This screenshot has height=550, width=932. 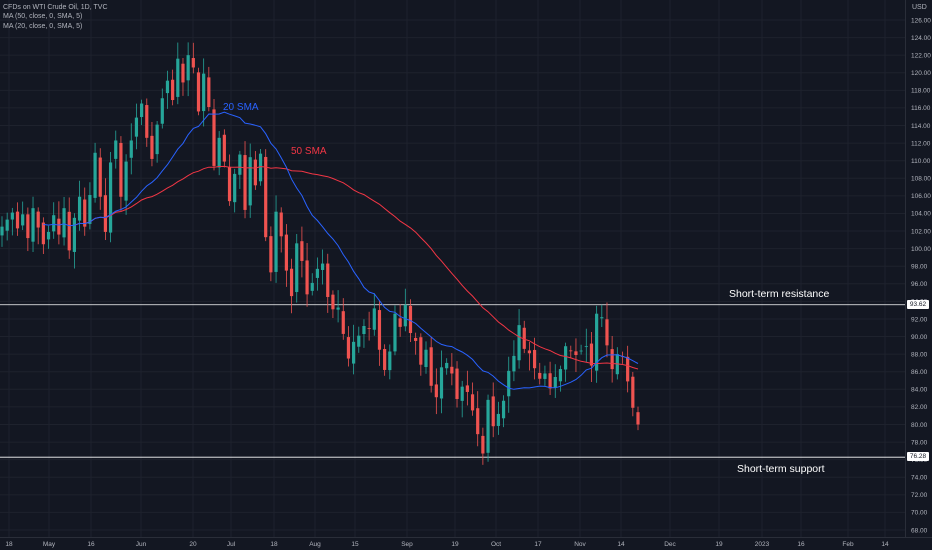 What do you see at coordinates (231, 544) in the screenshot?
I see `x-tick-label: Jul` at bounding box center [231, 544].